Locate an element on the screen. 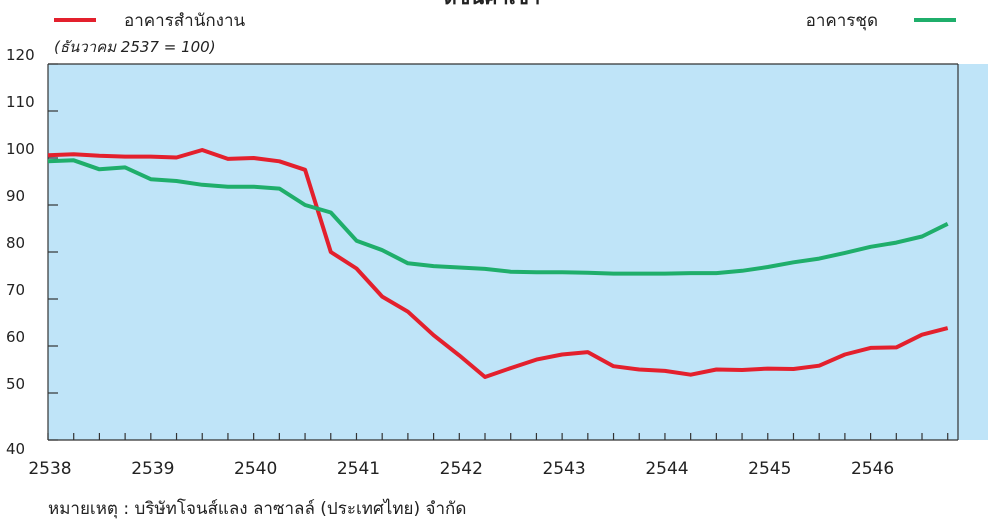 The image size is (988, 522). y-tick-label: 120 is located at coordinates (20, 55).